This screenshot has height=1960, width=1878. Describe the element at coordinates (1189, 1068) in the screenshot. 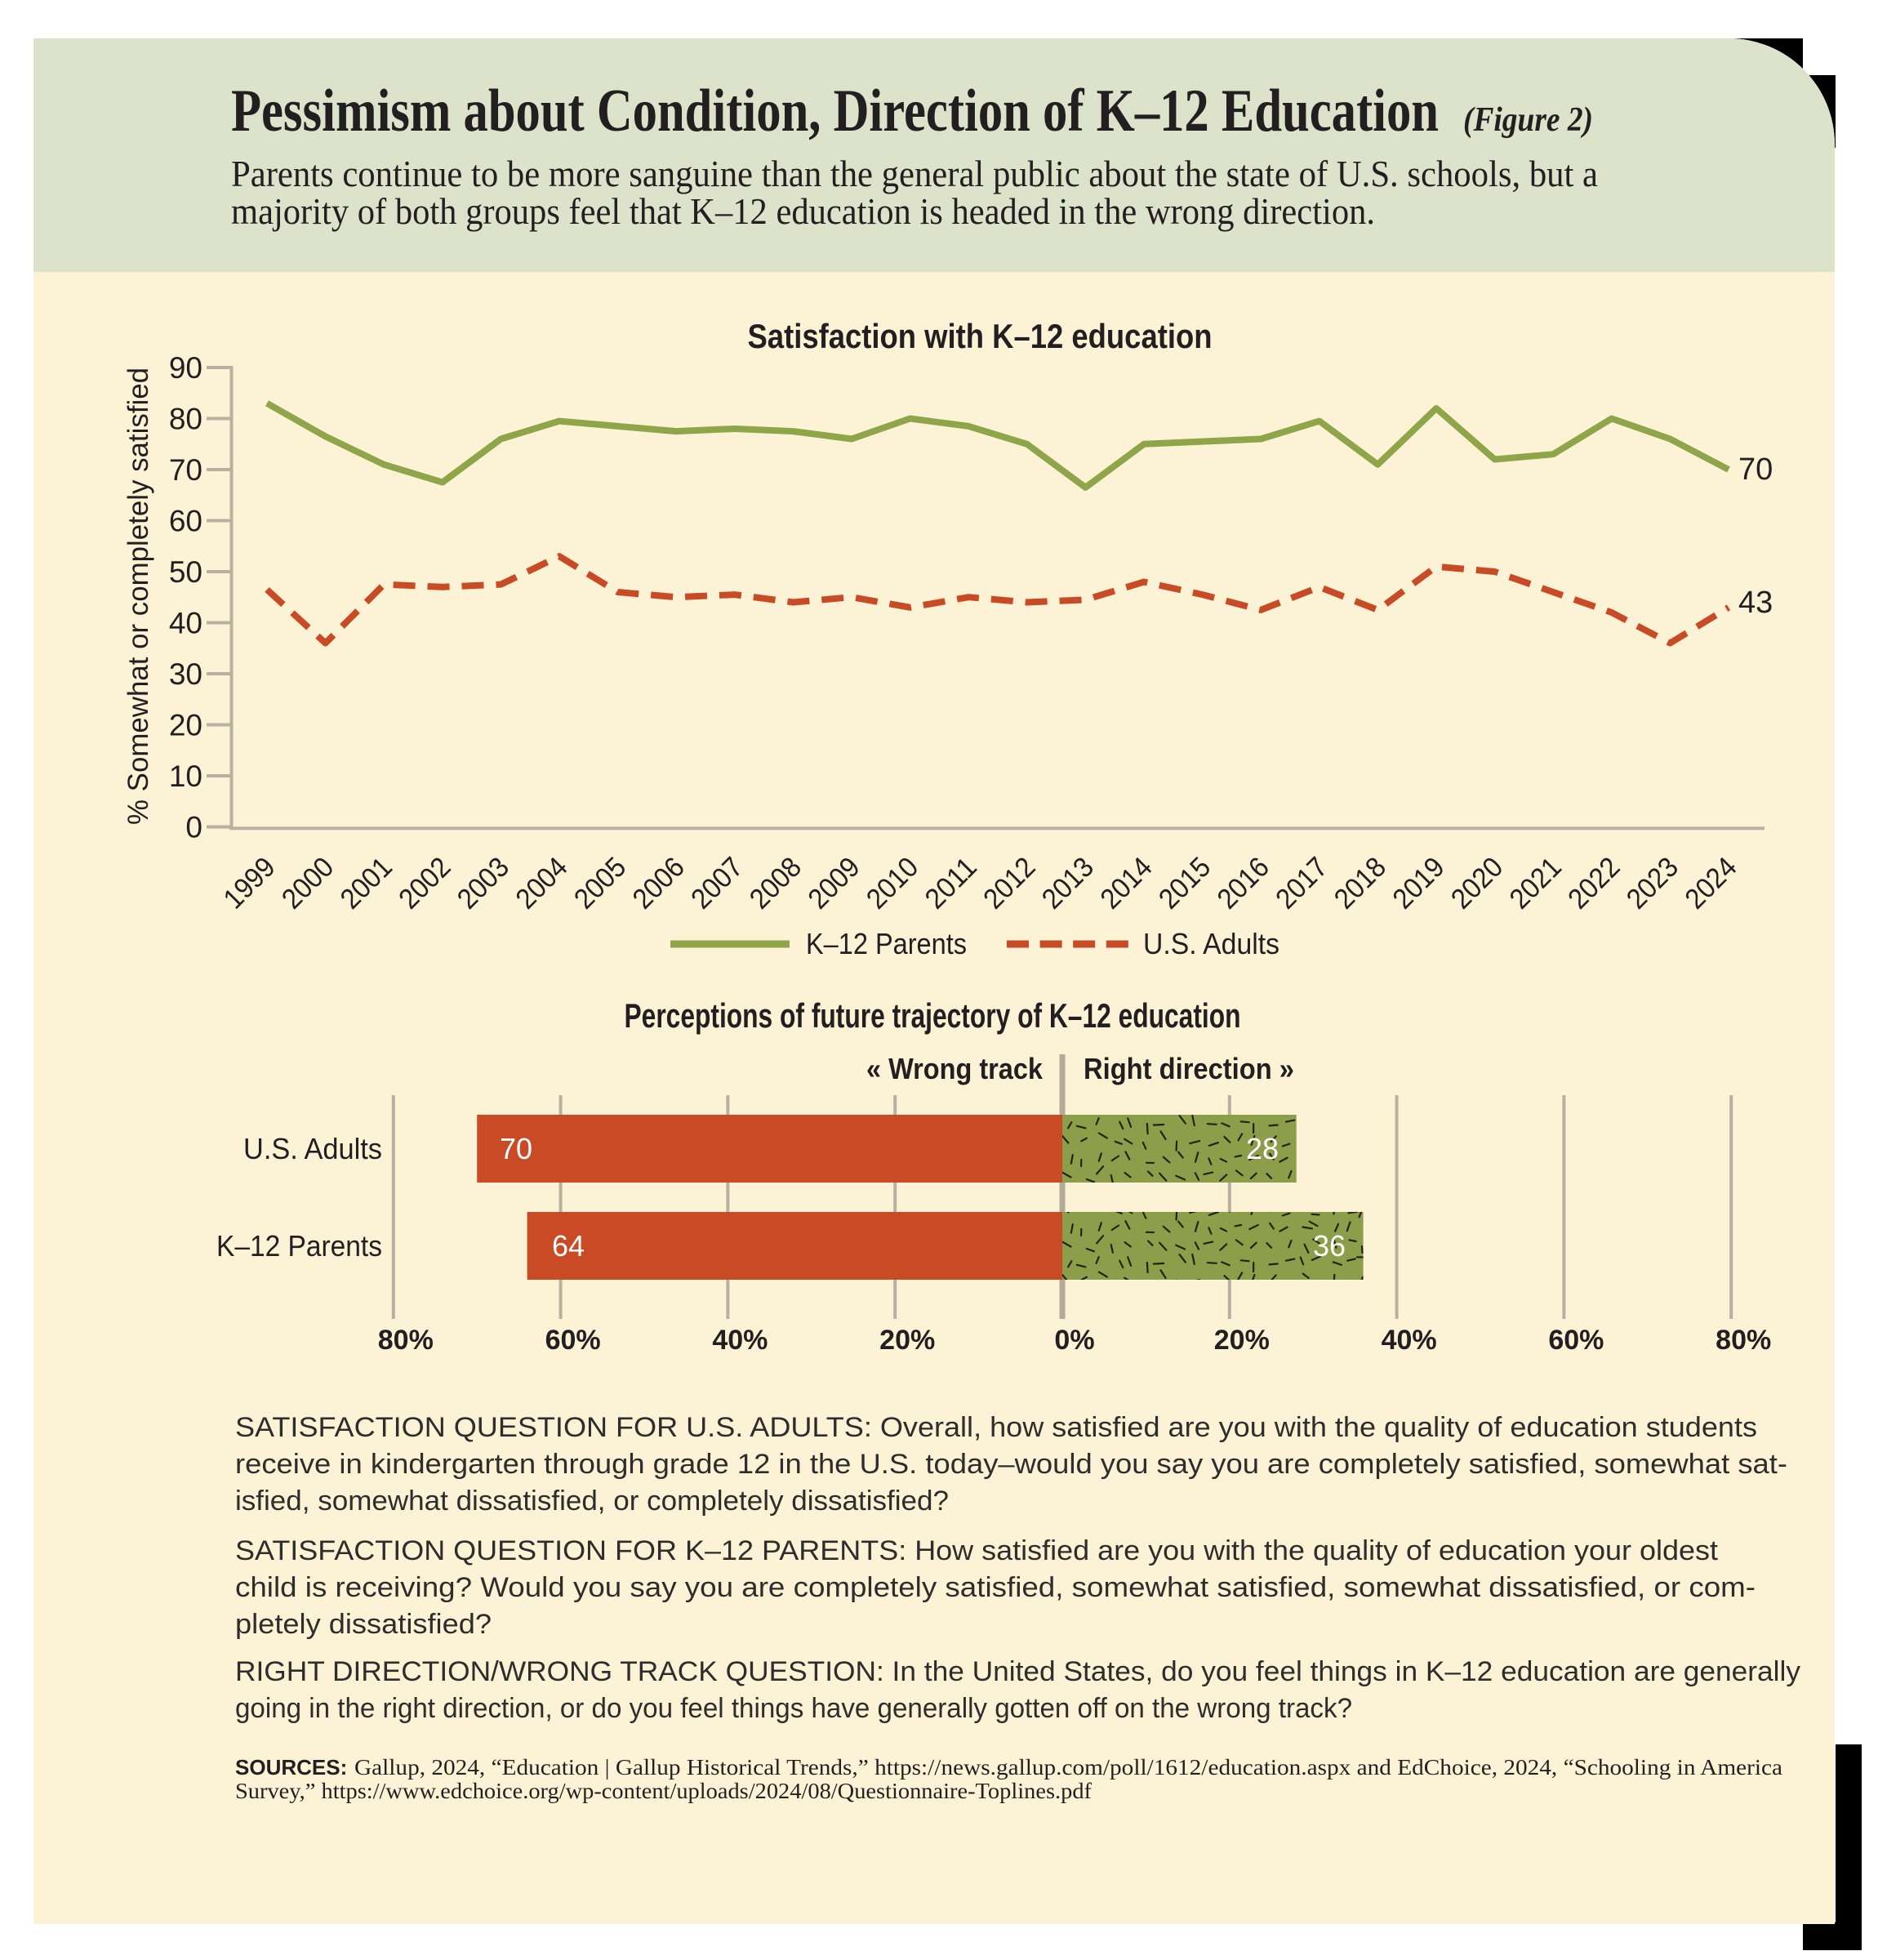

I see `svg-text: Right direction »` at that location.